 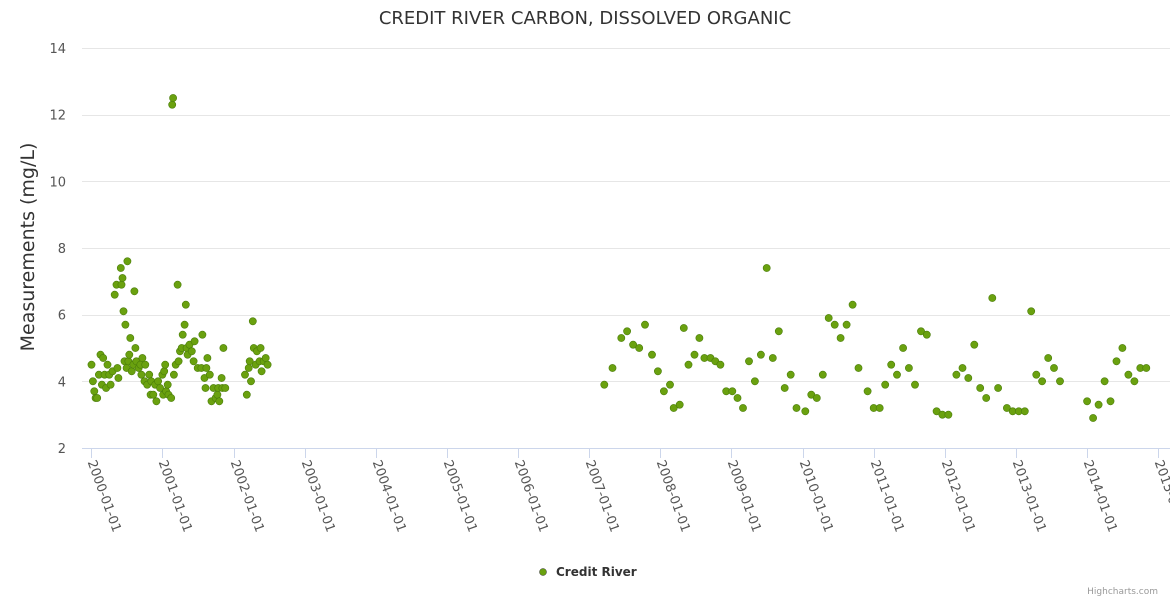 What do you see at coordinates (1122, 592) in the screenshot?
I see `credits-link: Highcharts.com` at bounding box center [1122, 592].